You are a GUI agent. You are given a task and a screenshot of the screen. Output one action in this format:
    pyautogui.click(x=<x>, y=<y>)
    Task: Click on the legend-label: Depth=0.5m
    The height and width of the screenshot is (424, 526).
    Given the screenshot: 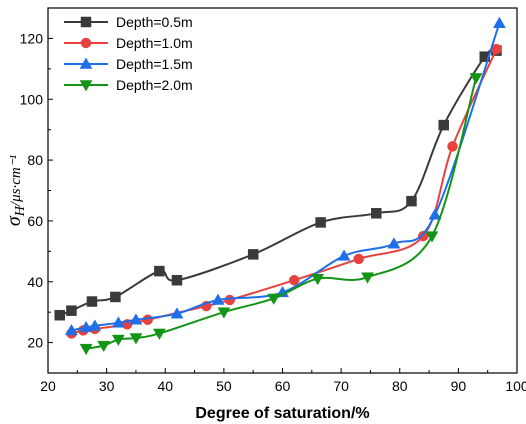 What is the action you would take?
    pyautogui.click(x=154, y=22)
    